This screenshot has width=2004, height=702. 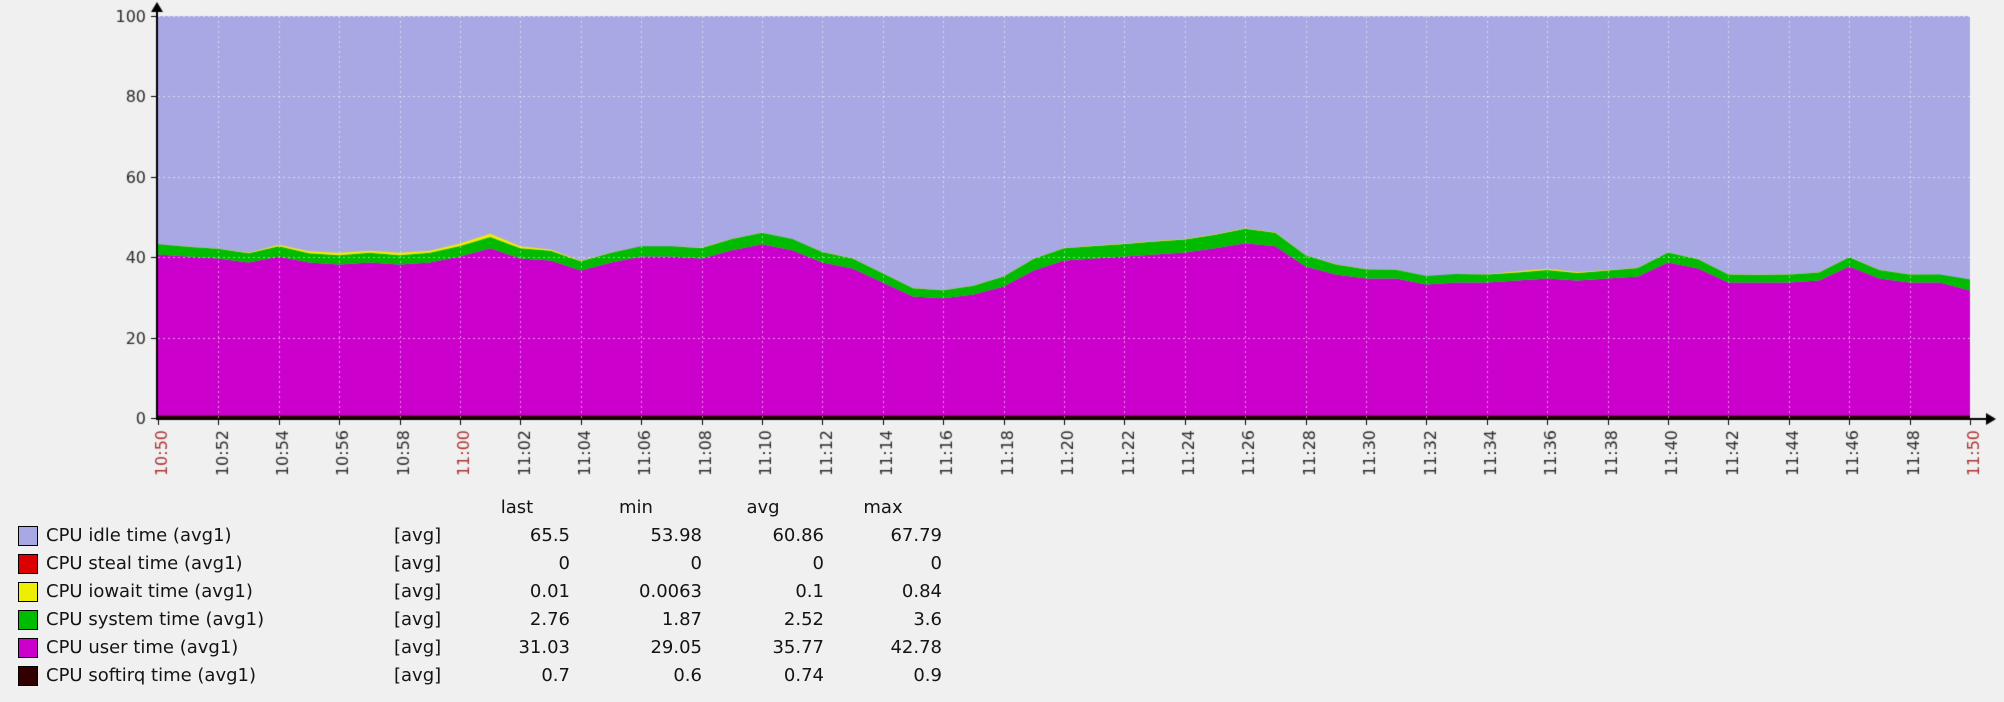 What do you see at coordinates (636, 507) in the screenshot?
I see `legend-header-min: min` at bounding box center [636, 507].